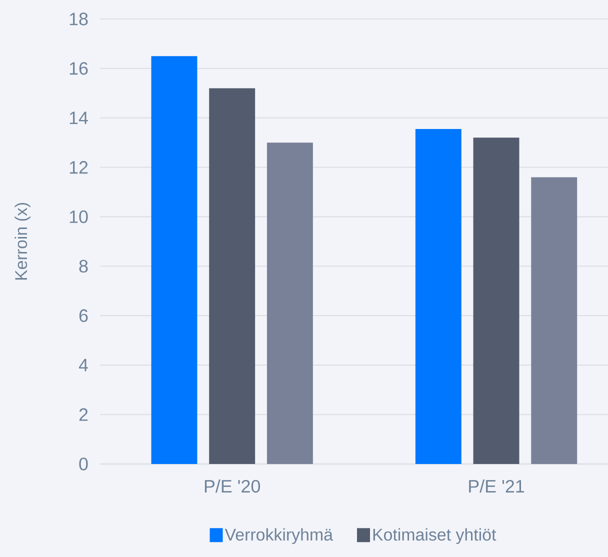 The width and height of the screenshot is (608, 557). Describe the element at coordinates (83, 414) in the screenshot. I see `y-tick-label: 2` at that location.